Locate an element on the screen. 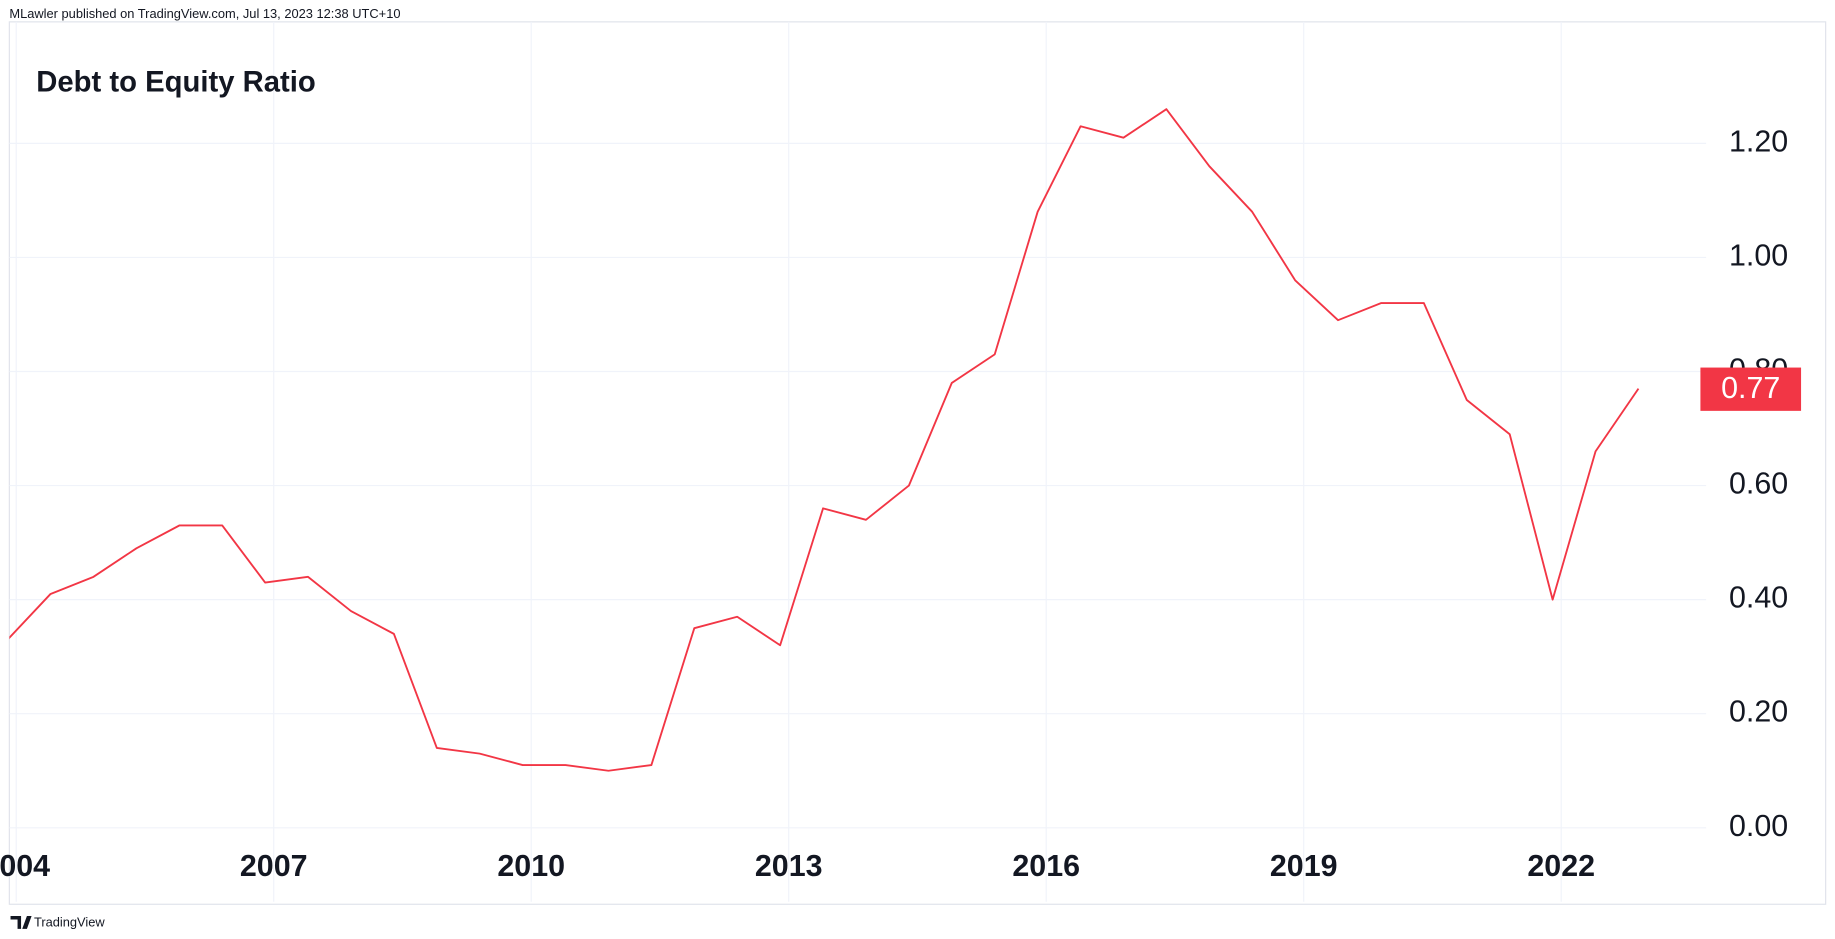 This screenshot has width=1835, height=939. last-value-label: 0.77 is located at coordinates (1750, 388).